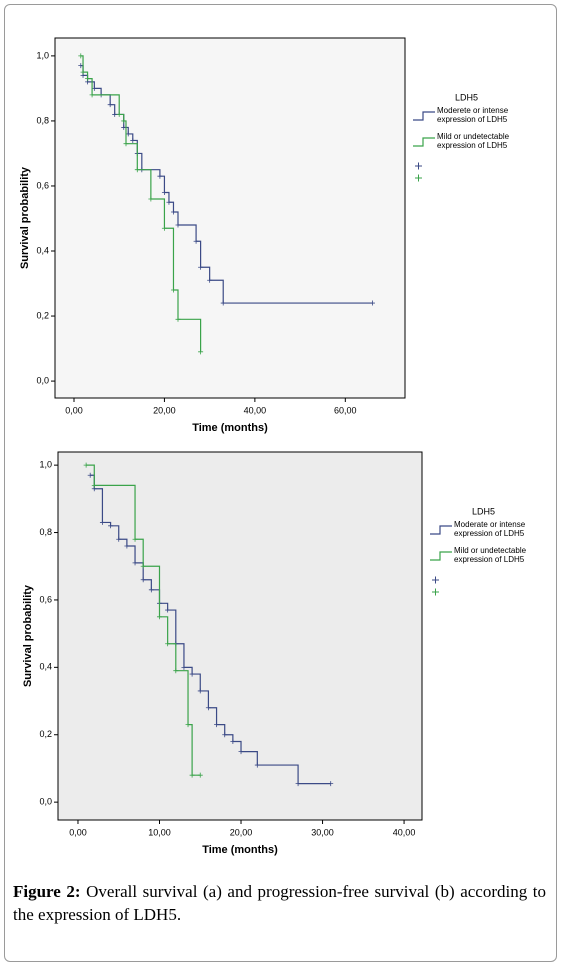 This screenshot has width=563, height=968. What do you see at coordinates (322, 832) in the screenshot?
I see `x-tick-label: 30,00` at bounding box center [322, 832].